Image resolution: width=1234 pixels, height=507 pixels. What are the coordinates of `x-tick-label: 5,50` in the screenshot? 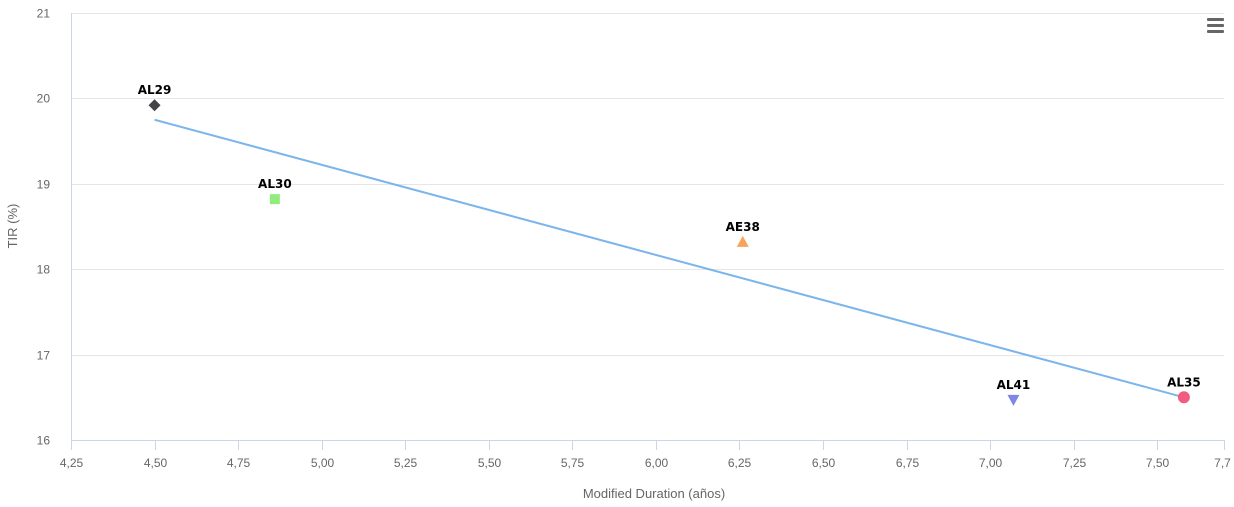 It's located at (490, 463).